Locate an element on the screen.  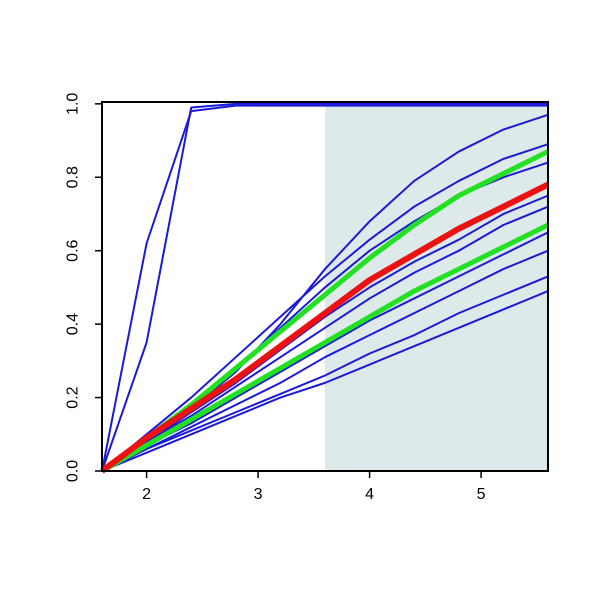
x-tick-label: 4 is located at coordinates (369, 494).